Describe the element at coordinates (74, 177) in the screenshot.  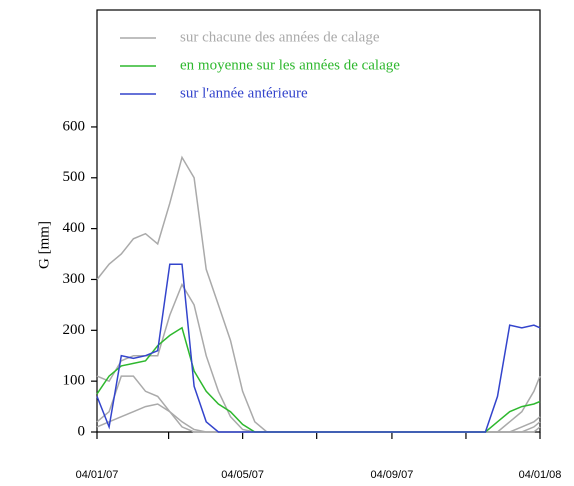
I see `y-tick-label: 500` at that location.